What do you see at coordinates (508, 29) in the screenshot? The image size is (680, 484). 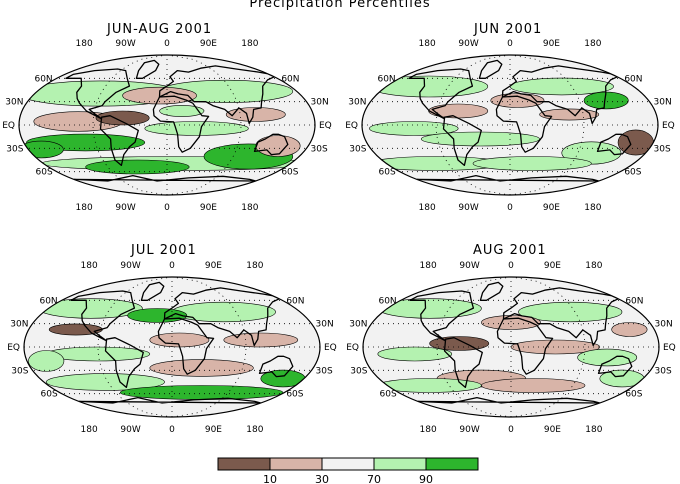 I see `panel-title-jun: JUN 2001` at bounding box center [508, 29].